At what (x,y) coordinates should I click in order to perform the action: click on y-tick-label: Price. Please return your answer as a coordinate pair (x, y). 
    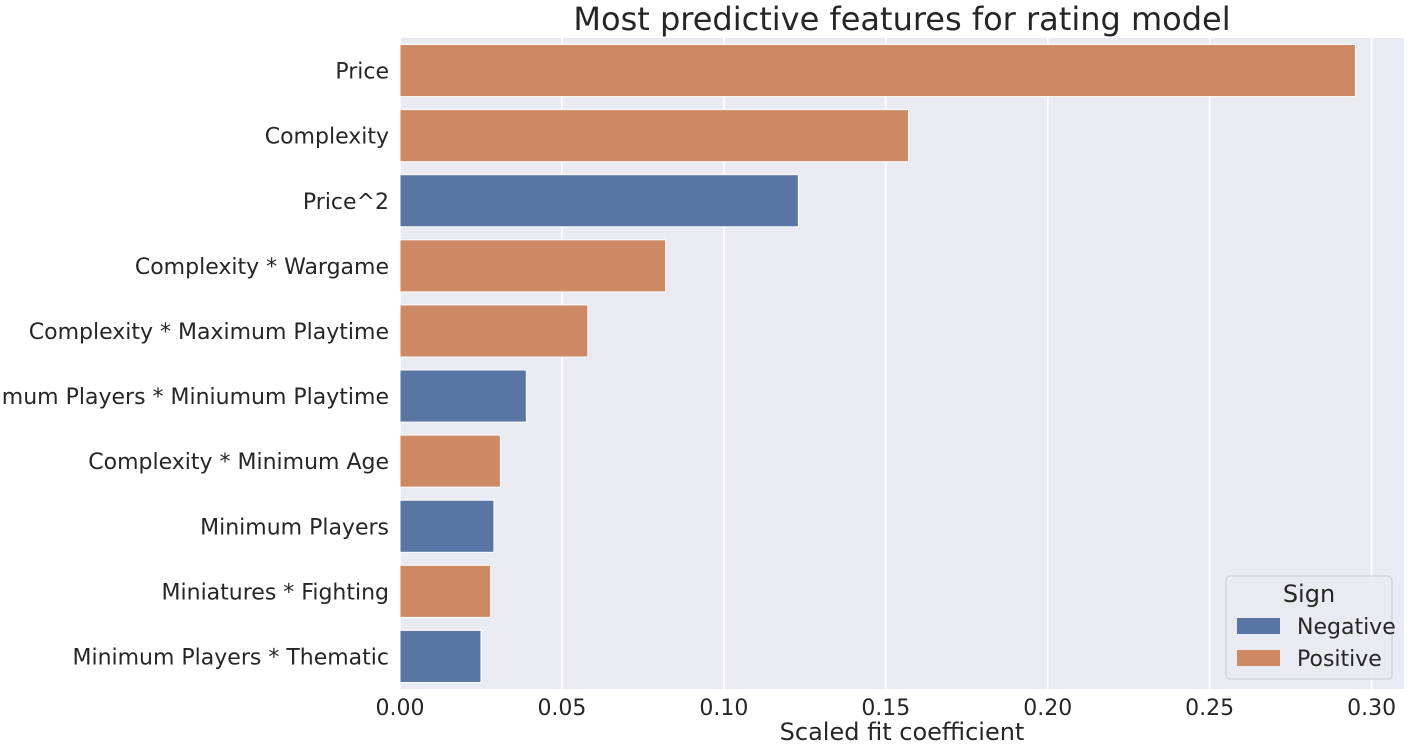
    Looking at the image, I should click on (362, 72).